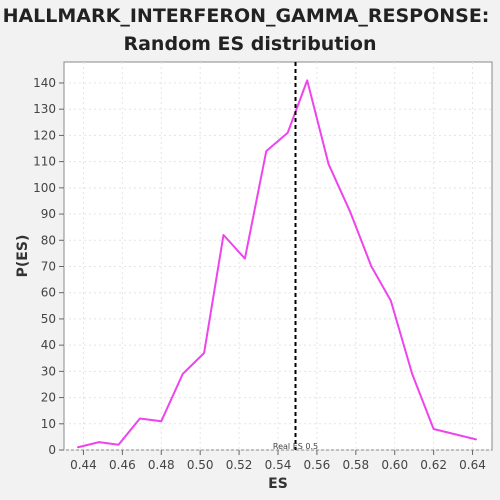  I want to click on x-tick-label: 0.54, so click(278, 465).